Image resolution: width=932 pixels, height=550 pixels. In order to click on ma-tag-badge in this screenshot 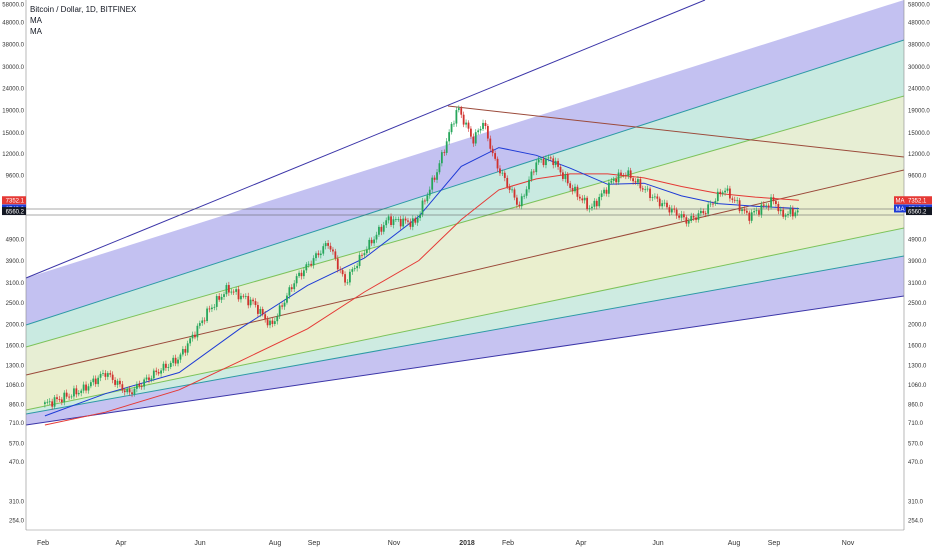, I will do `click(900, 208)`.